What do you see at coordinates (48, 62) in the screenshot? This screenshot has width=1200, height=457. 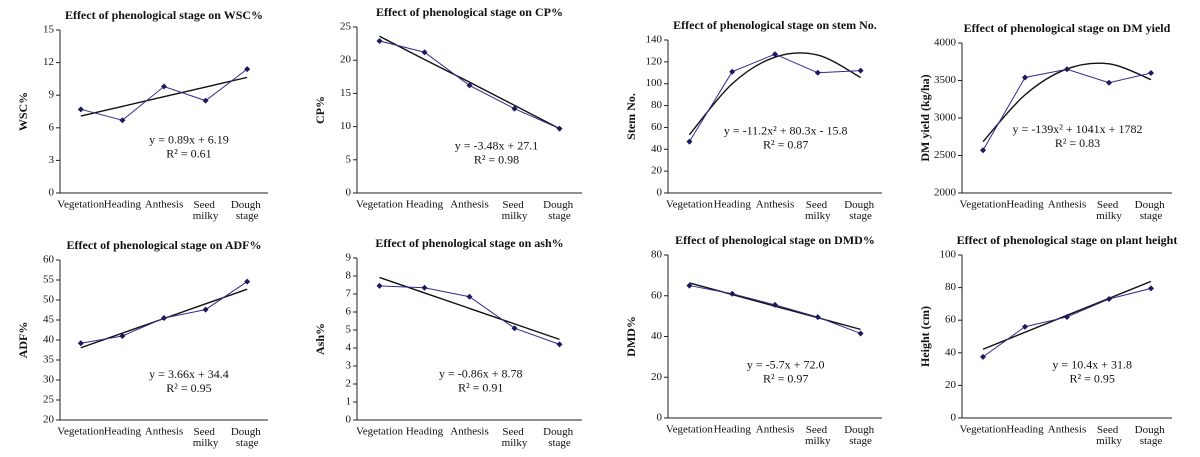 I see `y-tick-label: 12` at bounding box center [48, 62].